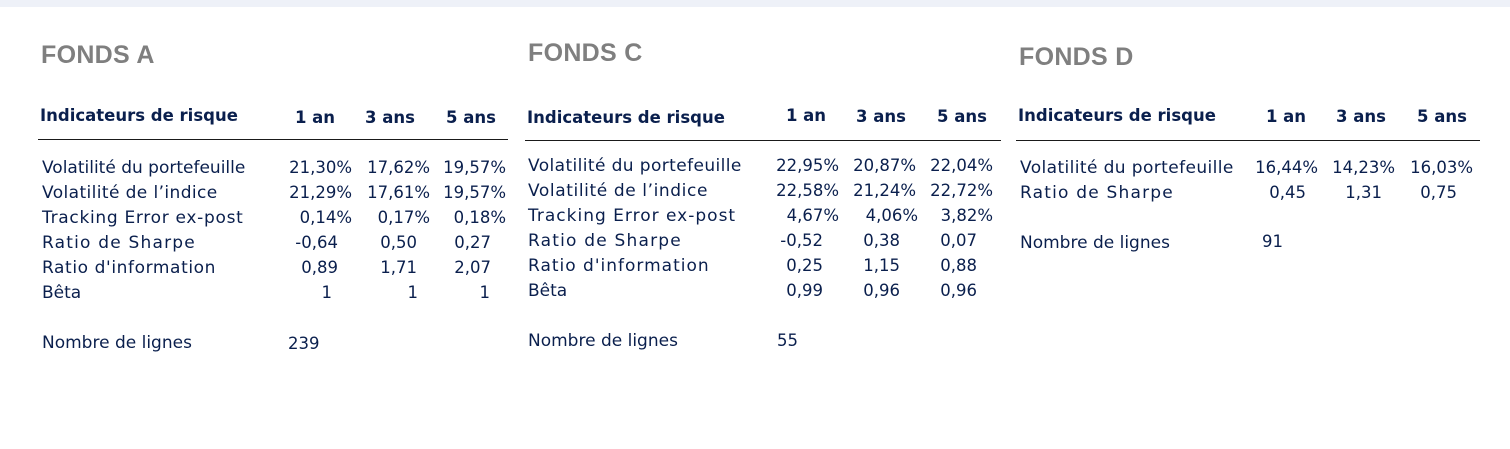 Image resolution: width=1510 pixels, height=449 pixels. What do you see at coordinates (961, 190) in the screenshot?
I see `fonds-c-cell: 22,72%` at bounding box center [961, 190].